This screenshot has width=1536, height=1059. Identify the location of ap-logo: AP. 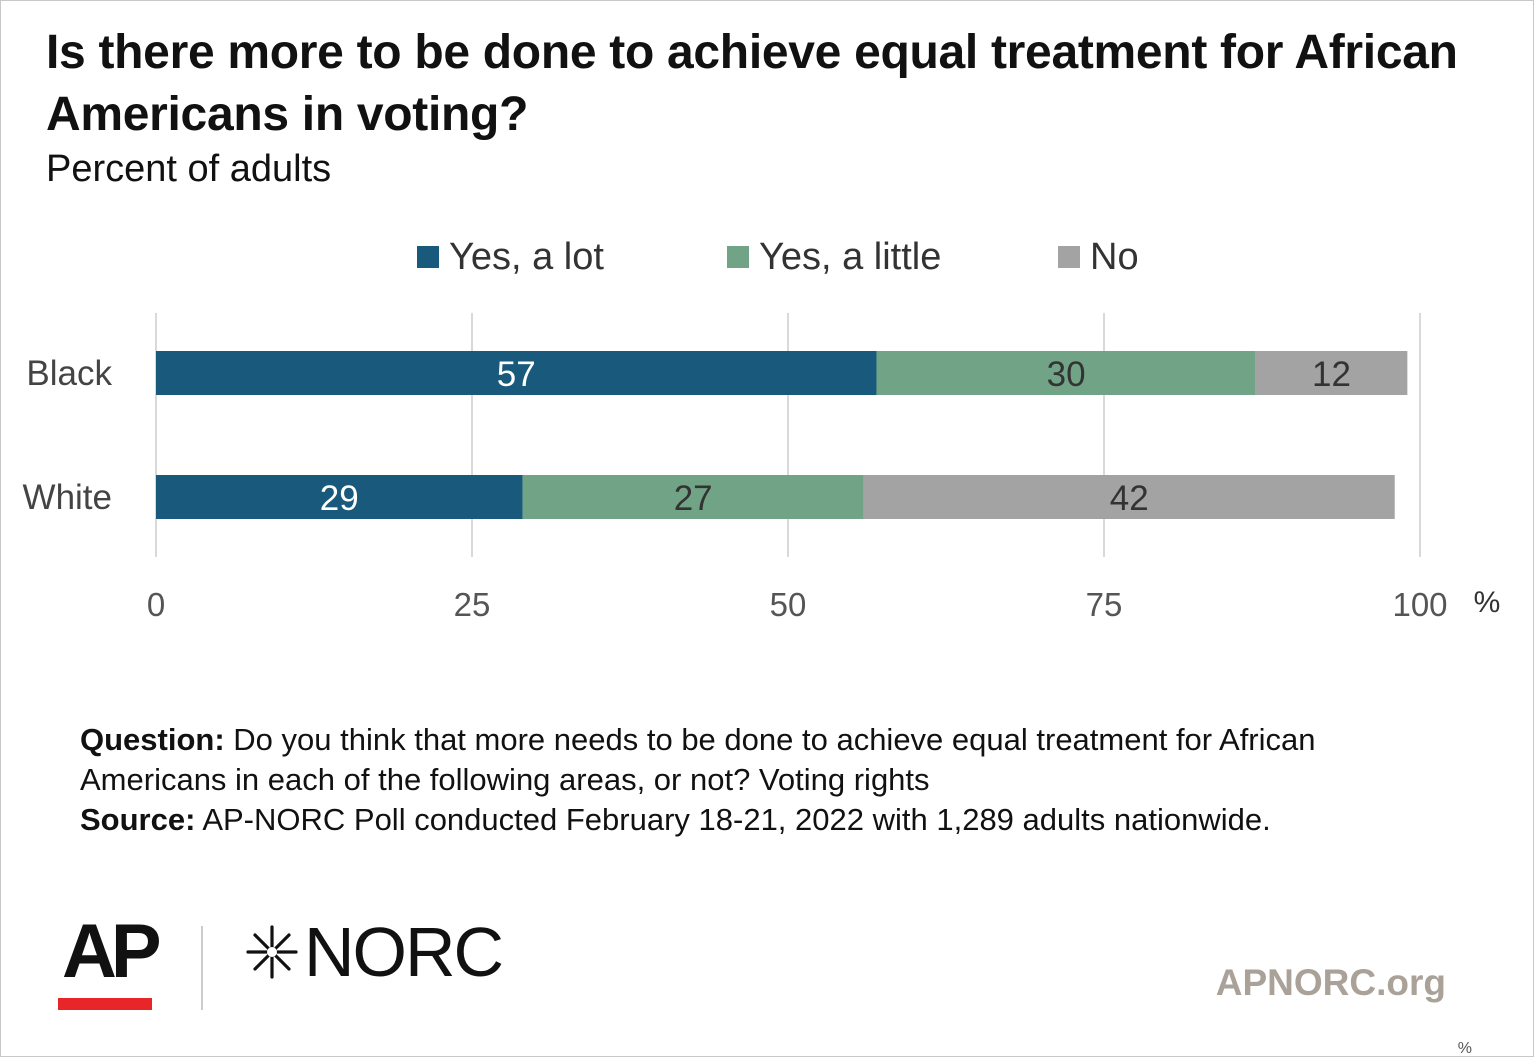
(112, 951).